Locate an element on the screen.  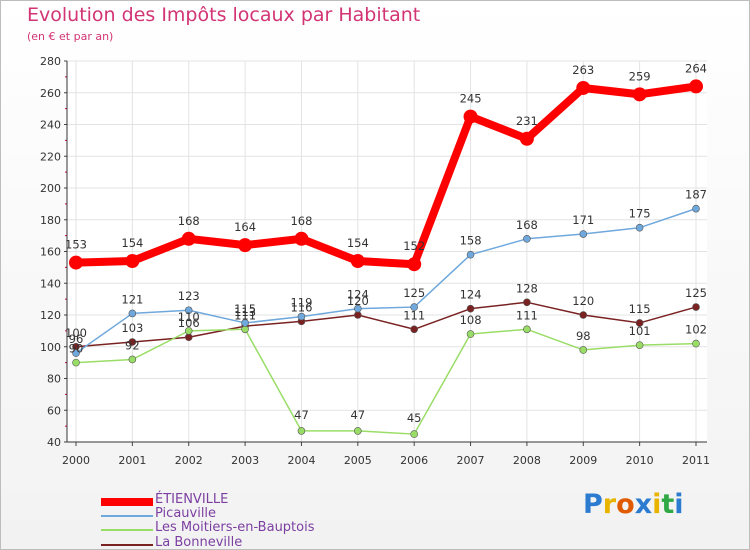
x-tick-label: 2003 is located at coordinates (245, 460).